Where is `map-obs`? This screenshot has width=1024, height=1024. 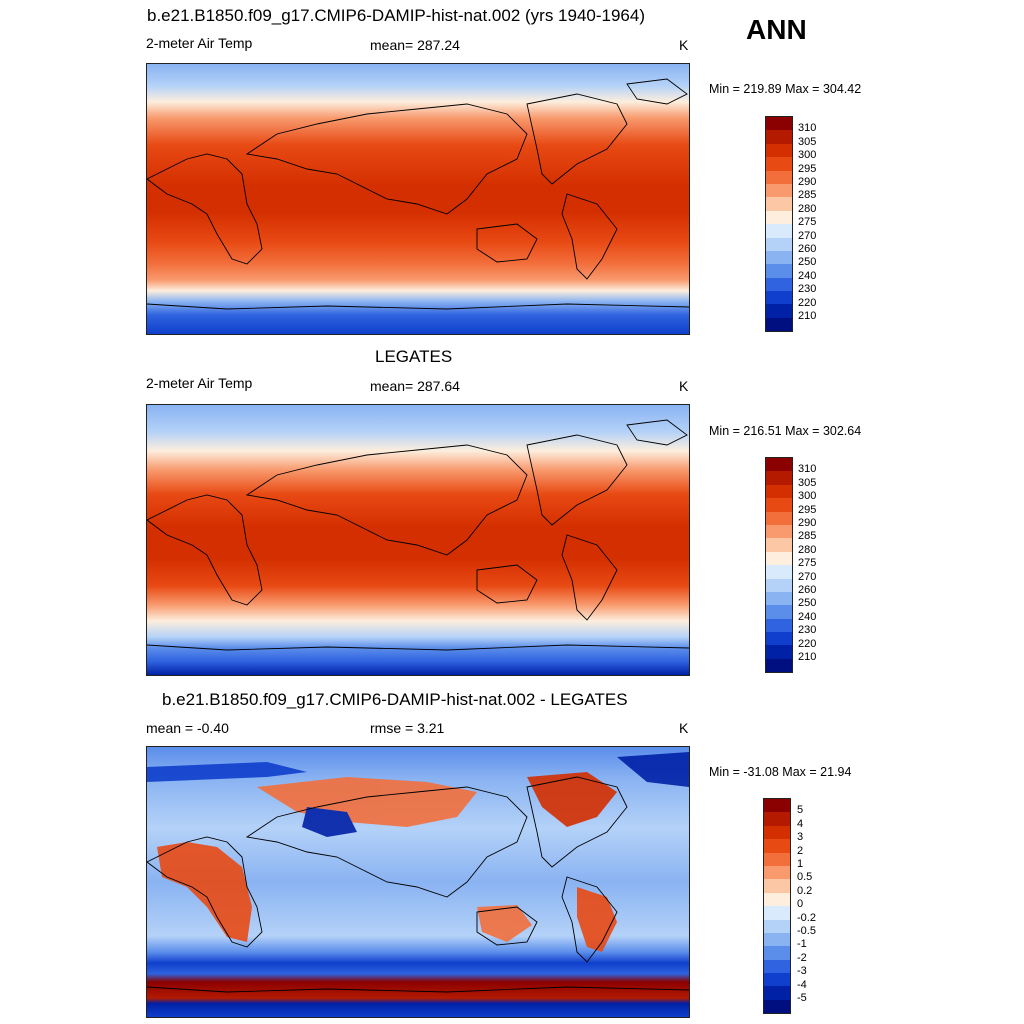
map-obs is located at coordinates (418, 540).